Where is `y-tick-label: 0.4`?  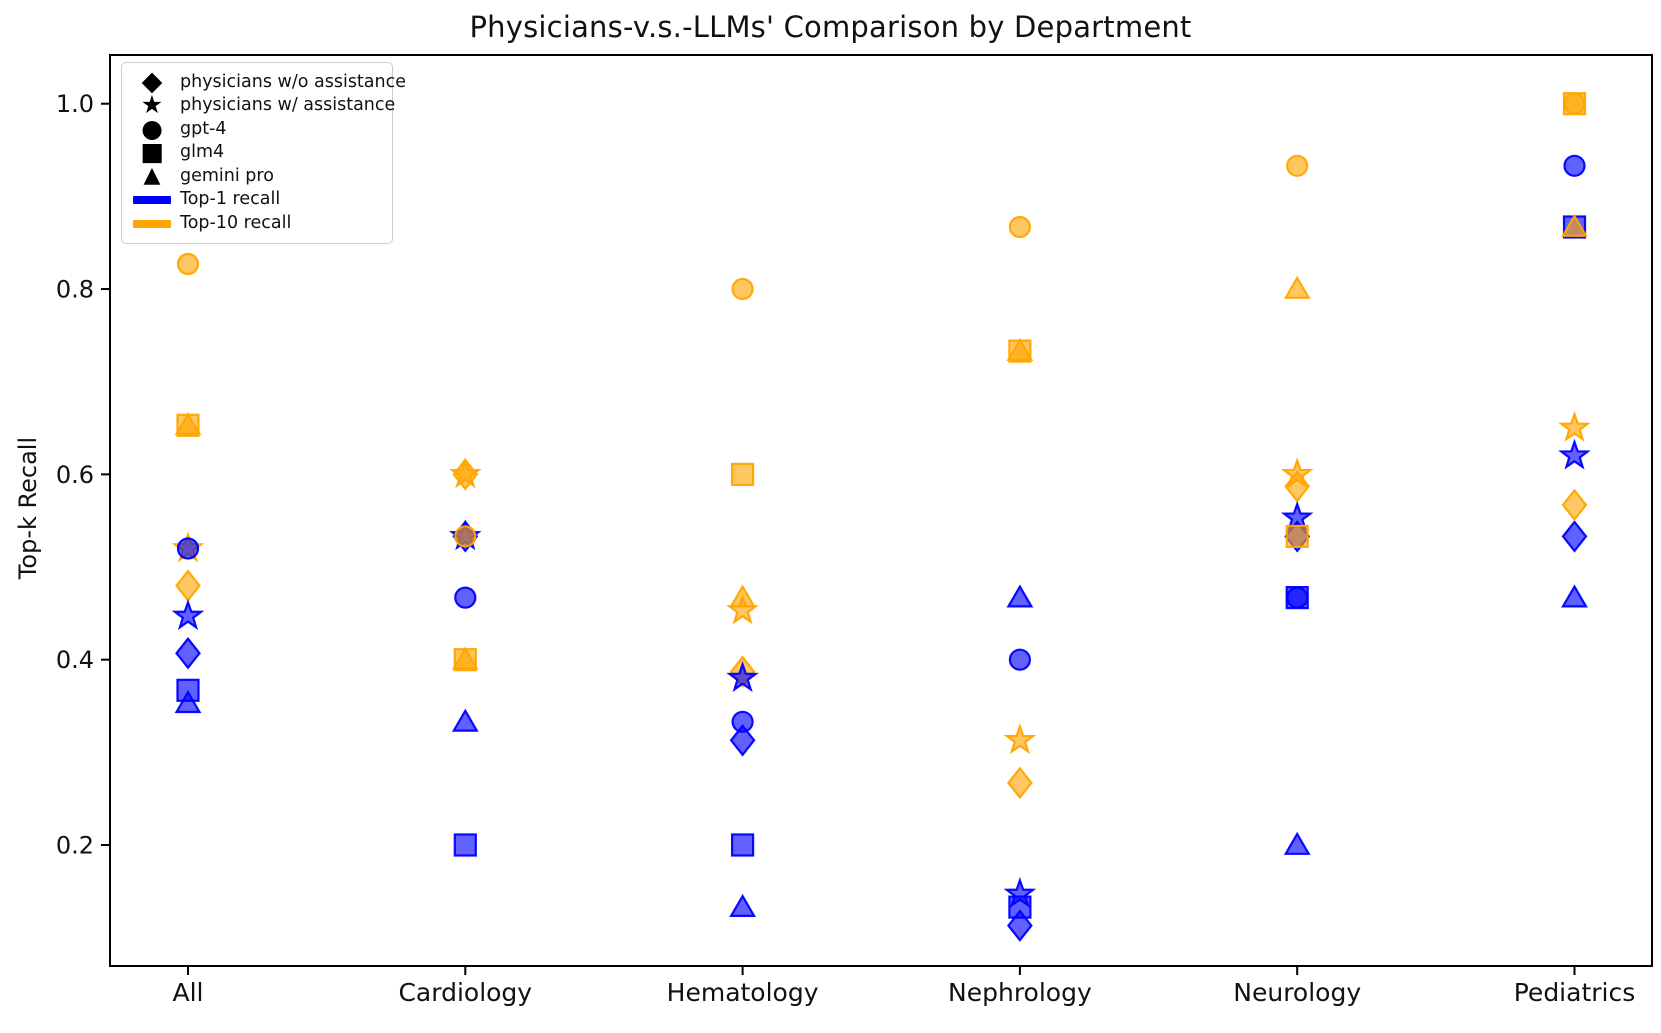
y-tick-label: 0.4 is located at coordinates (75, 660).